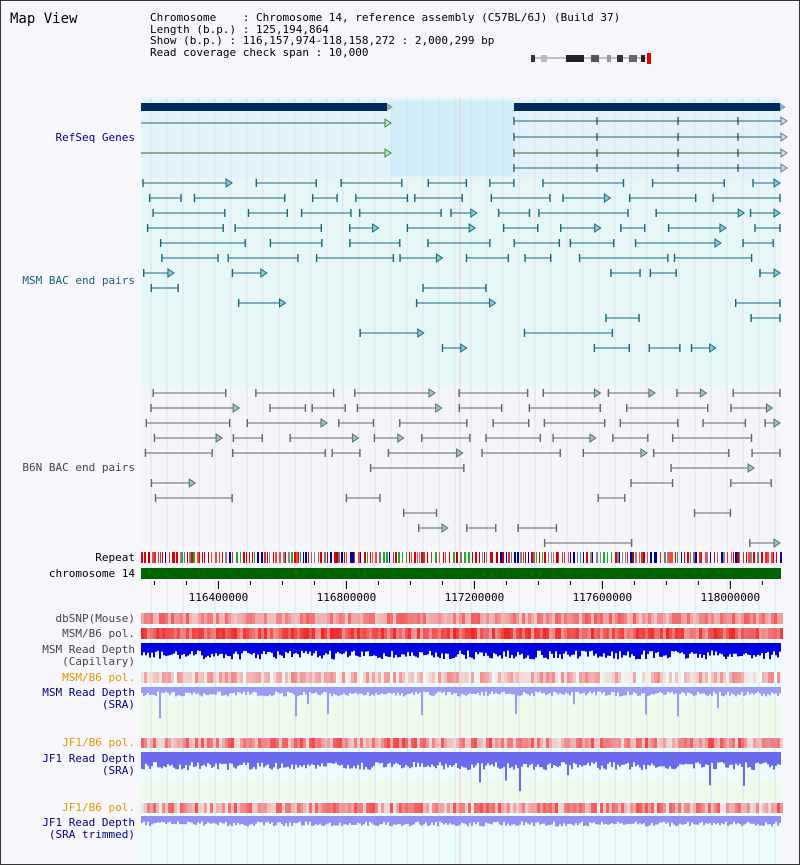 The width and height of the screenshot is (800, 865). What do you see at coordinates (98, 742) in the screenshot?
I see `track-label-jf1-b6-pol-1: JF1/B6 pol.` at bounding box center [98, 742].